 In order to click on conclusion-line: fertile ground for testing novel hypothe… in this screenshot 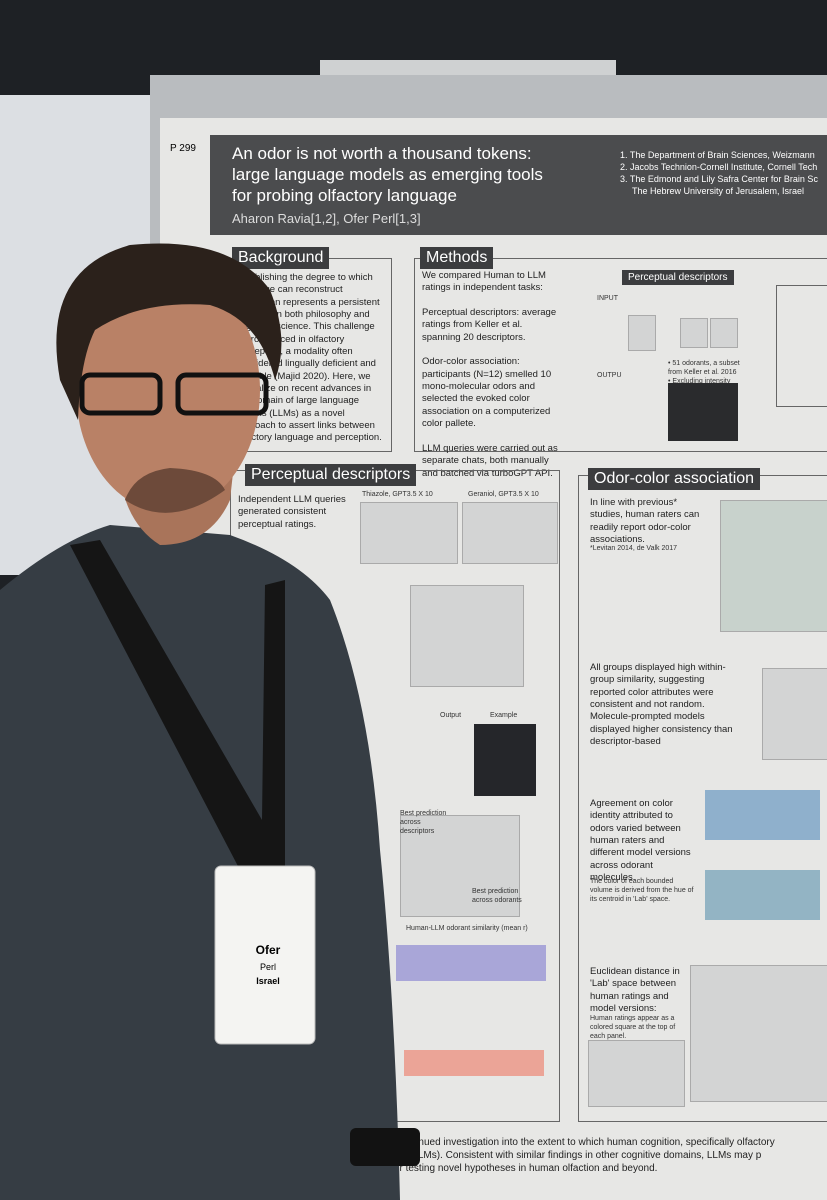, I will do `click(494, 1168)`.